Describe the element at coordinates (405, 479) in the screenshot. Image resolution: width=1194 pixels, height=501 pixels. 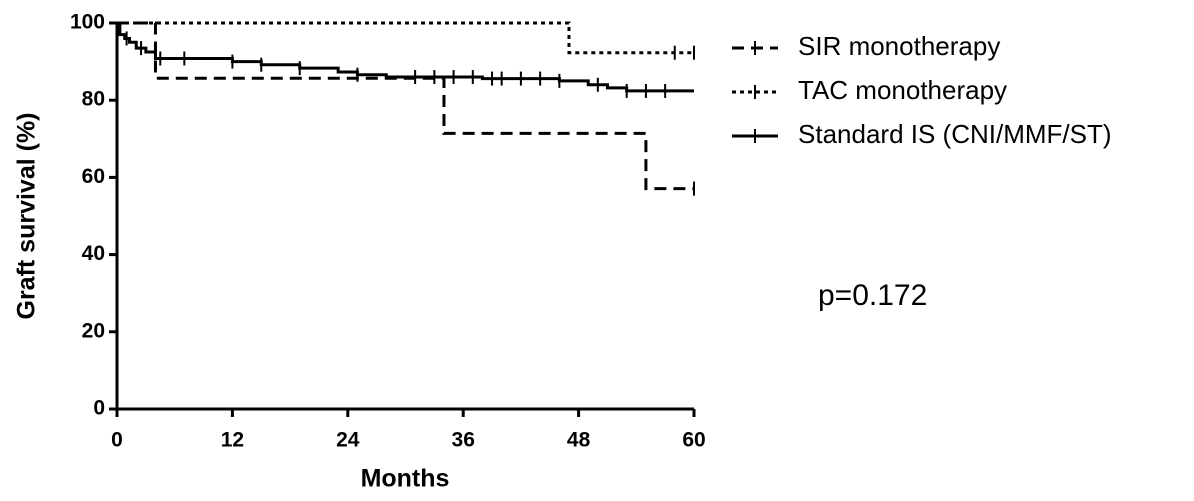
I see `x-axis-label: Months` at that location.